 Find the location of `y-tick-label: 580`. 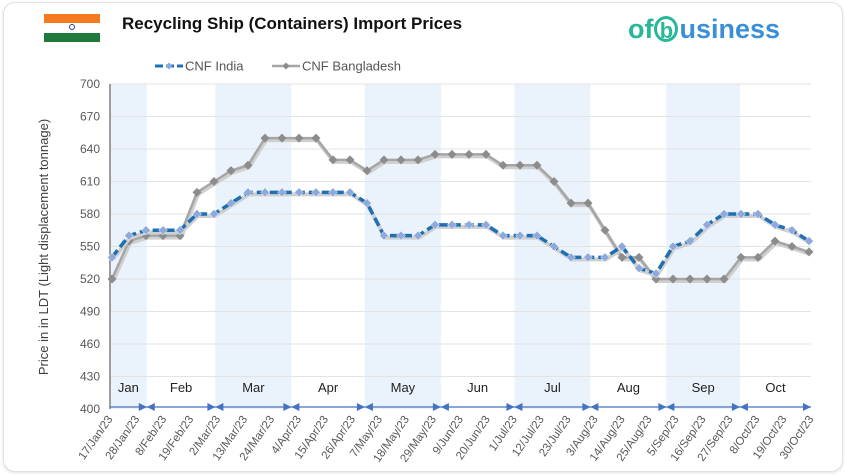

y-tick-label: 580 is located at coordinates (90, 214).